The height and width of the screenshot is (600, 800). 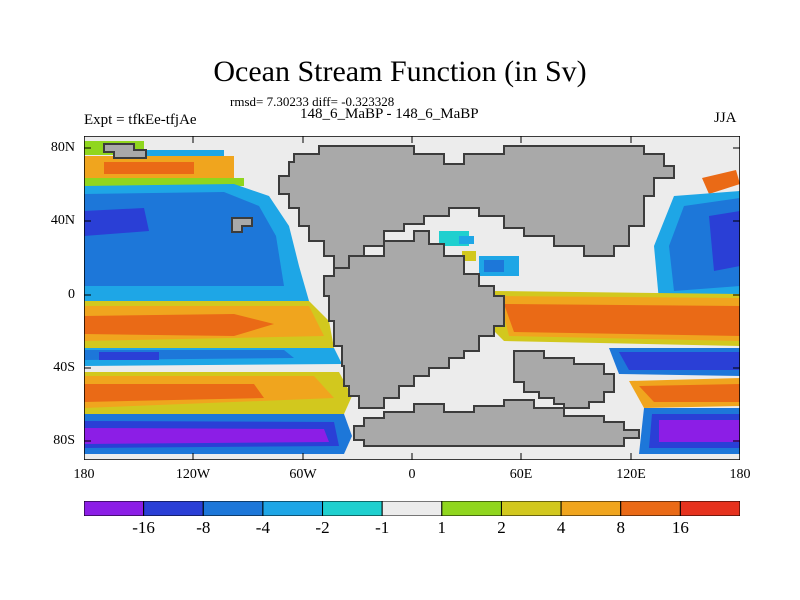 What do you see at coordinates (64, 367) in the screenshot?
I see `y-tick-label: 40S` at bounding box center [64, 367].